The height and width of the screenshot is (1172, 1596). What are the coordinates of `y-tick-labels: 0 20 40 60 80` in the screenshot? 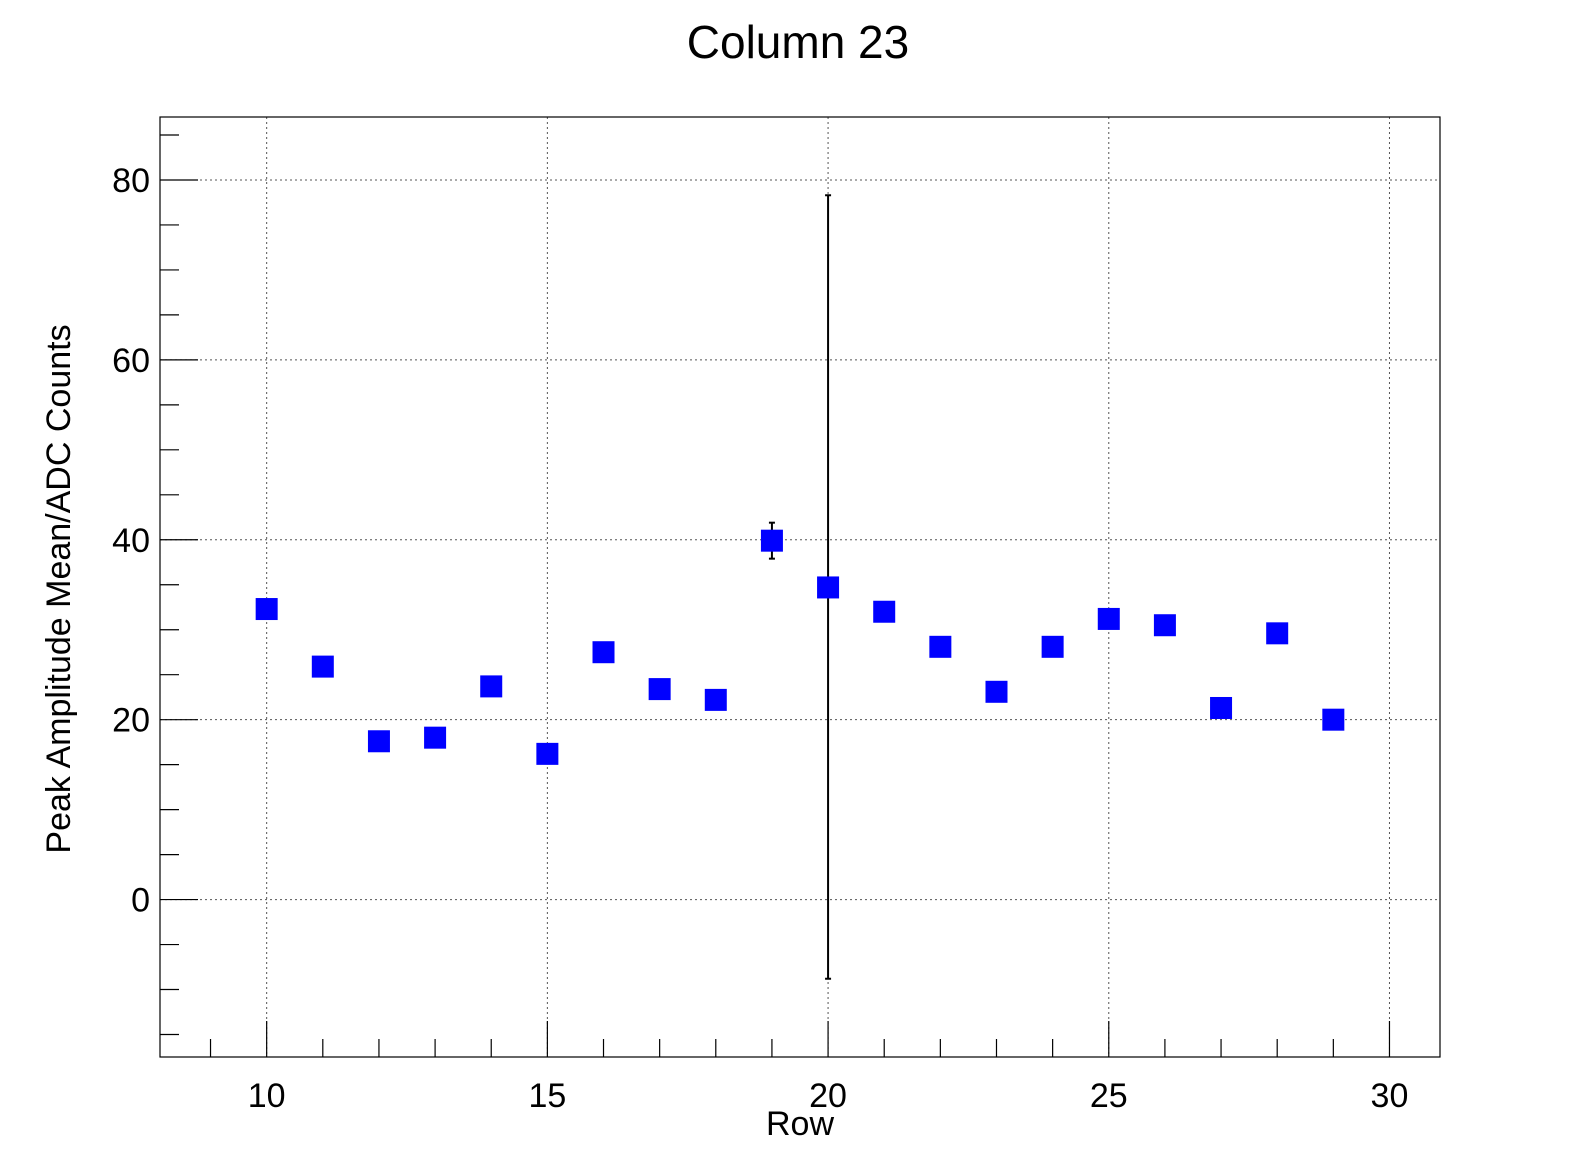 It's located at (131, 541).